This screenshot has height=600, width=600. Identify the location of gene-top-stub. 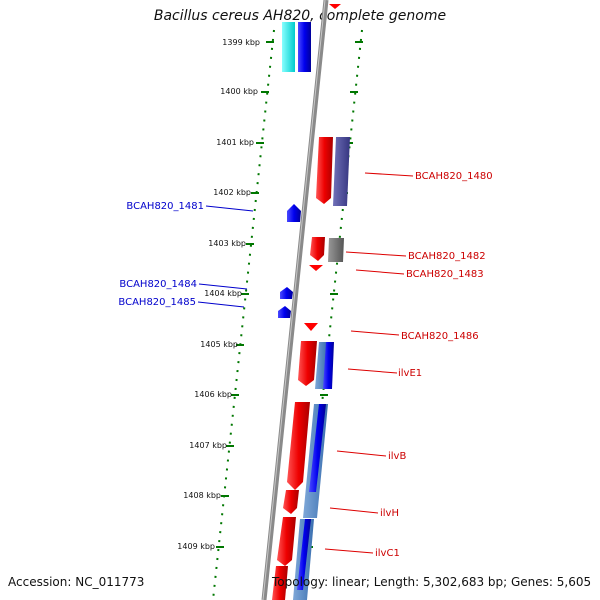
(335, 6).